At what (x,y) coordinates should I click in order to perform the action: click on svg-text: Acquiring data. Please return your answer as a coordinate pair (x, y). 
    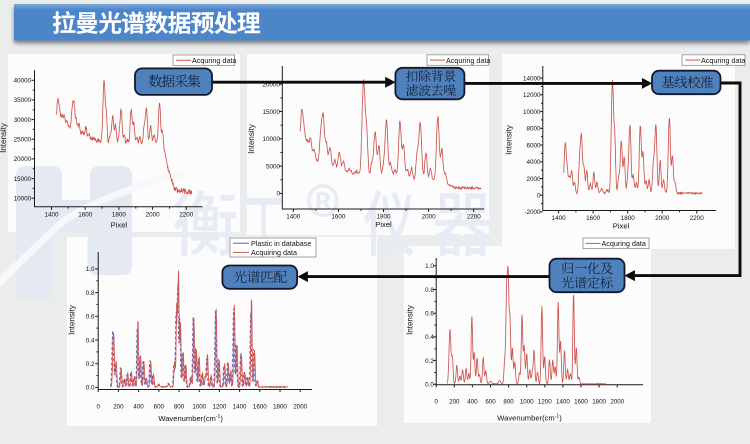
    Looking at the image, I should click on (274, 252).